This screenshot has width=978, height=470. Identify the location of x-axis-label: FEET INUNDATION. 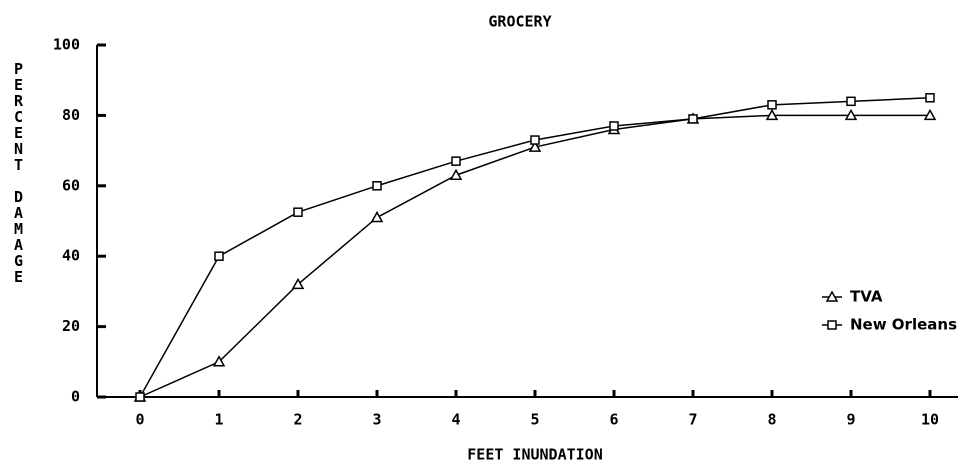
(534, 455).